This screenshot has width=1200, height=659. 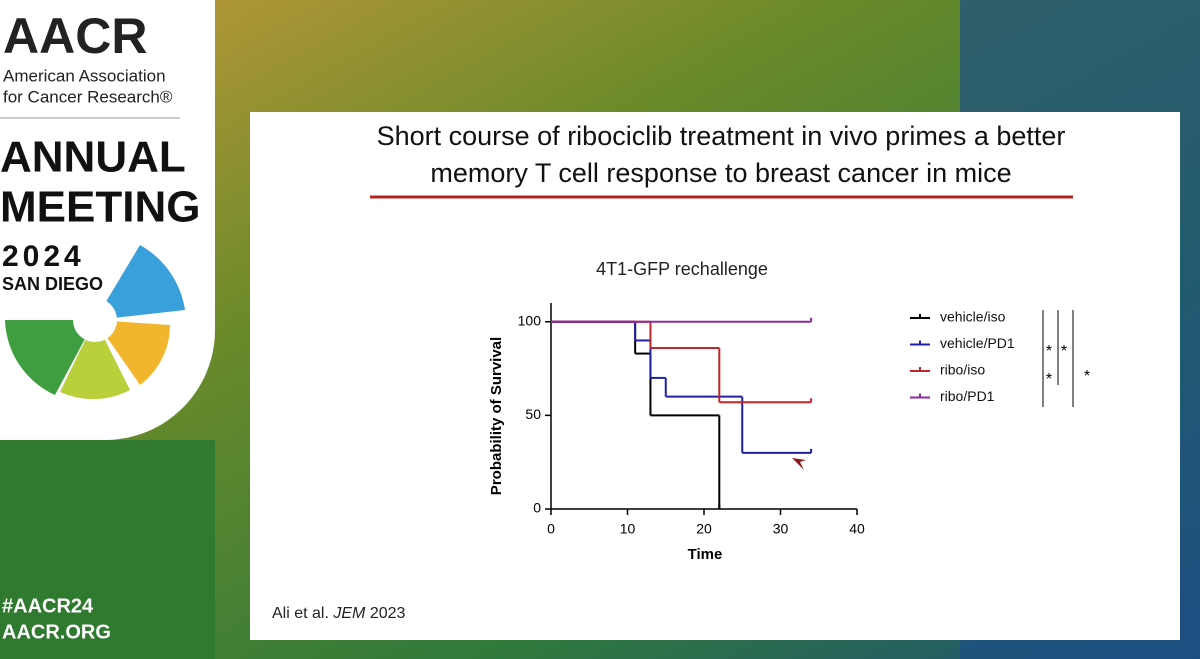 What do you see at coordinates (48, 606) in the screenshot?
I see `hashtag: #AACR24` at bounding box center [48, 606].